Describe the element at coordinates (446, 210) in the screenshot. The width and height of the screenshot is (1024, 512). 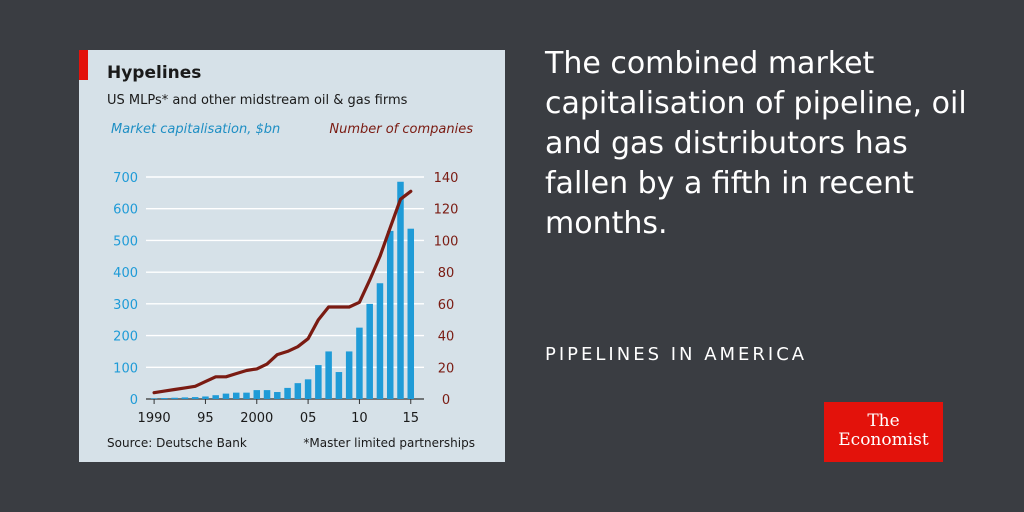
I see `right-tick-label: 120` at that location.